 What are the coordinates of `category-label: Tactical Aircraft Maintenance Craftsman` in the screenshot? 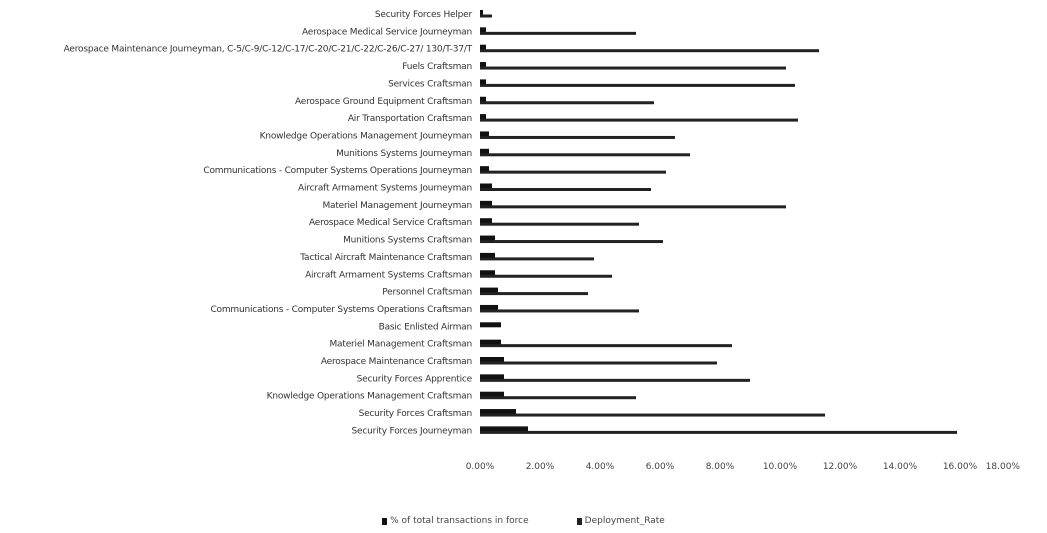 It's located at (385, 258).